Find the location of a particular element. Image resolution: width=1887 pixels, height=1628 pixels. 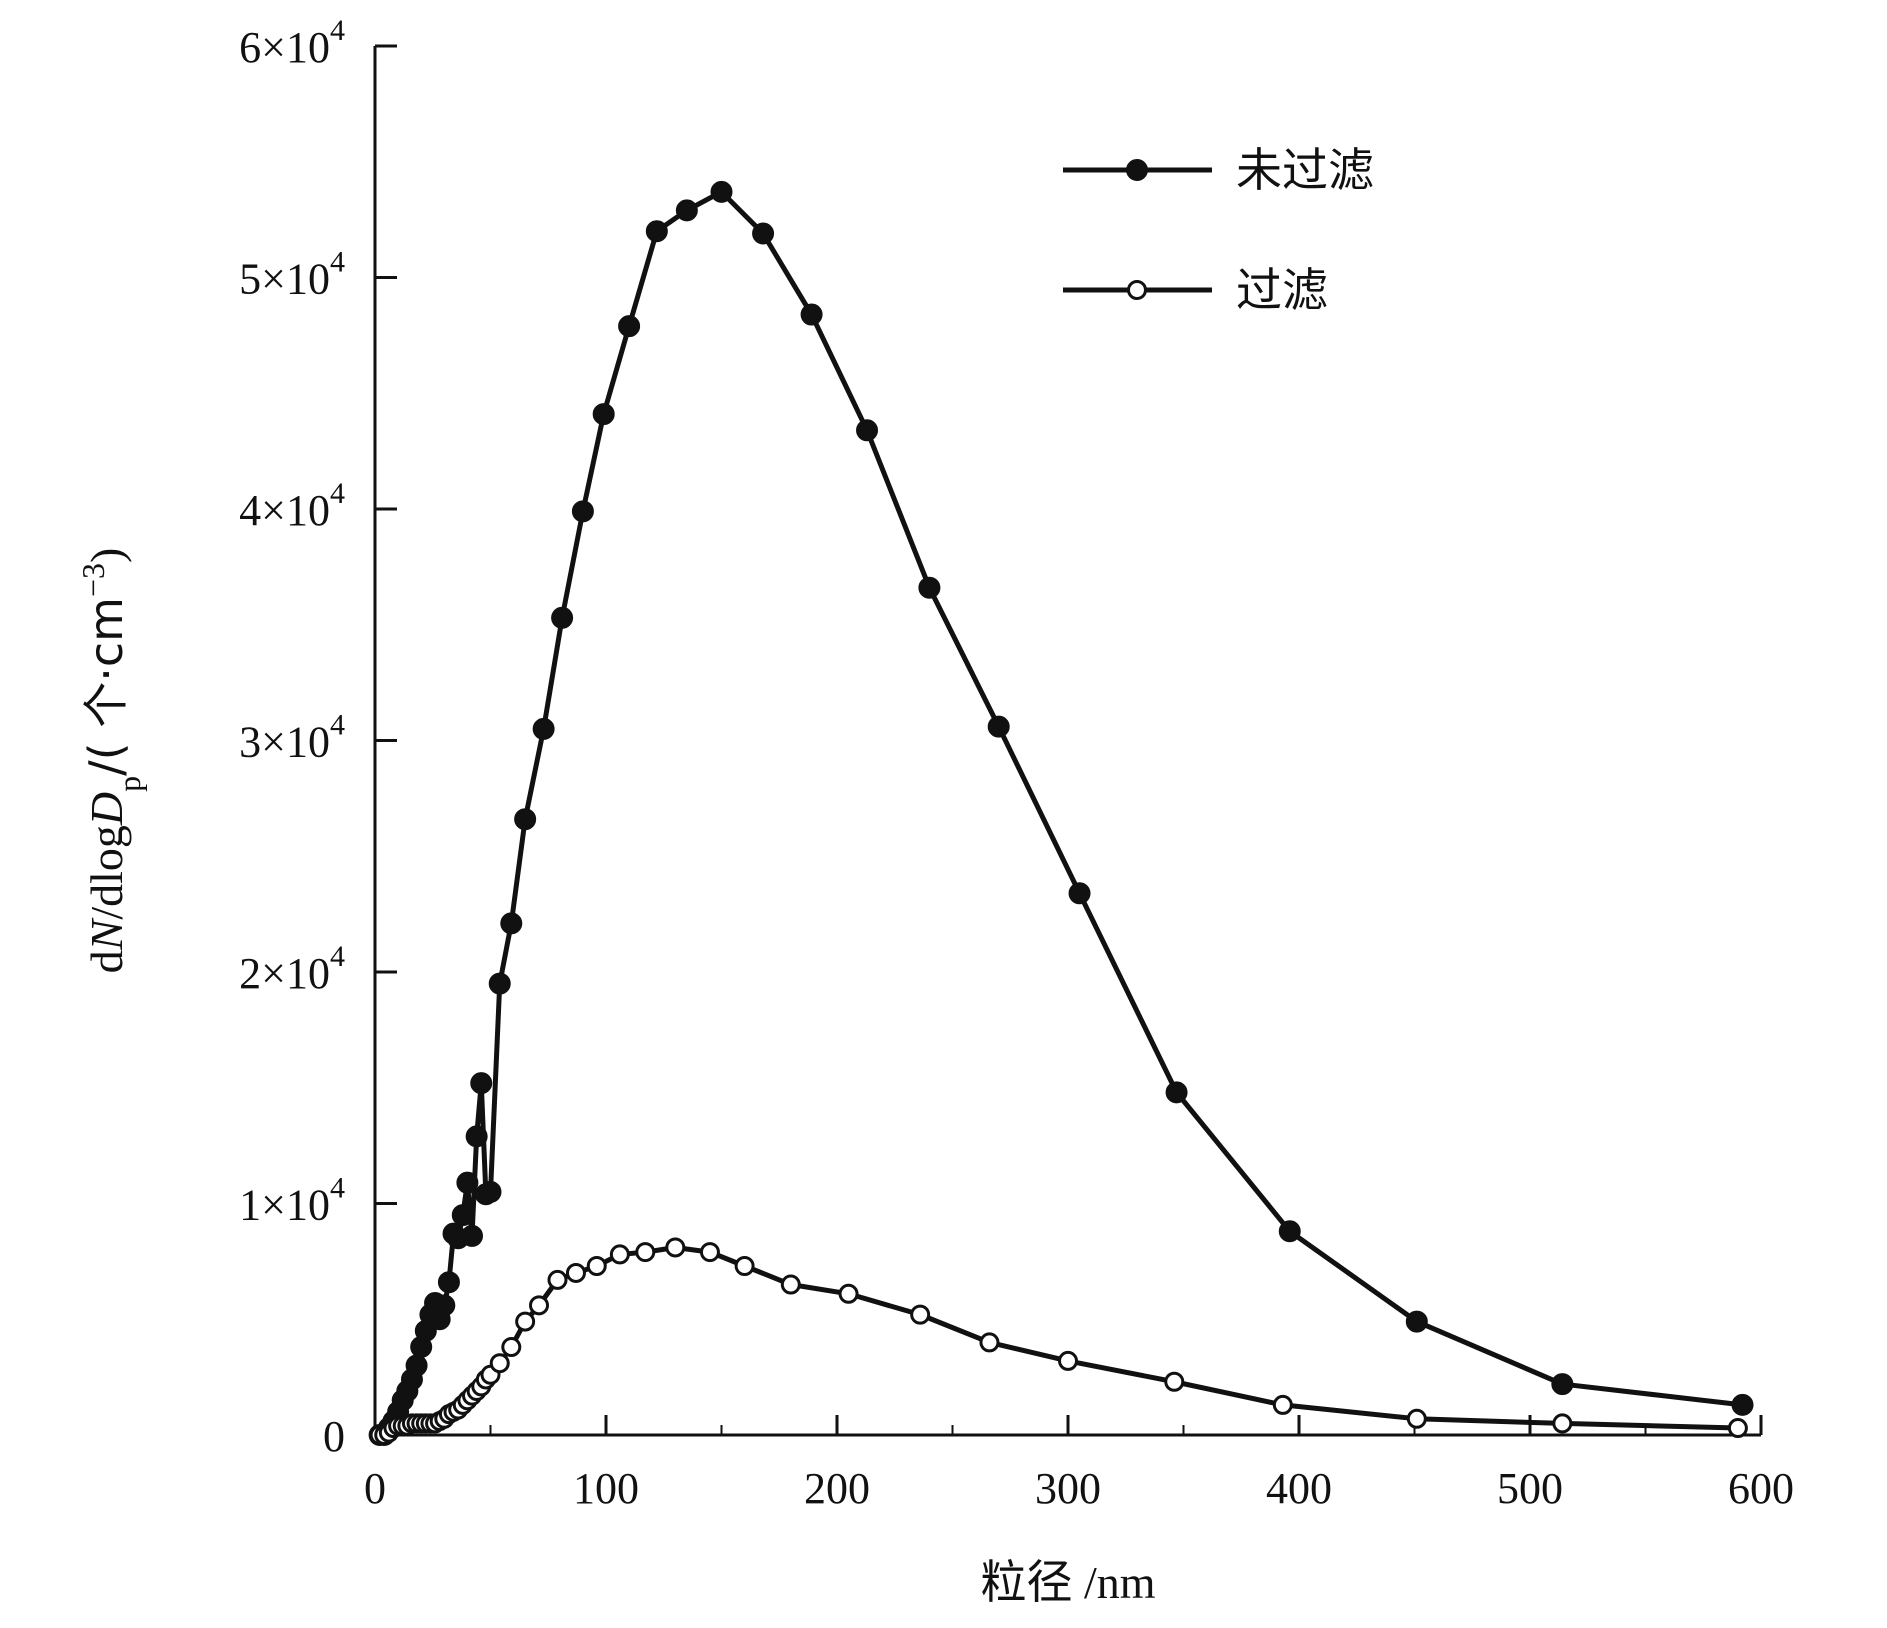

y-tick-label-base: 0 is located at coordinates (334, 1436).